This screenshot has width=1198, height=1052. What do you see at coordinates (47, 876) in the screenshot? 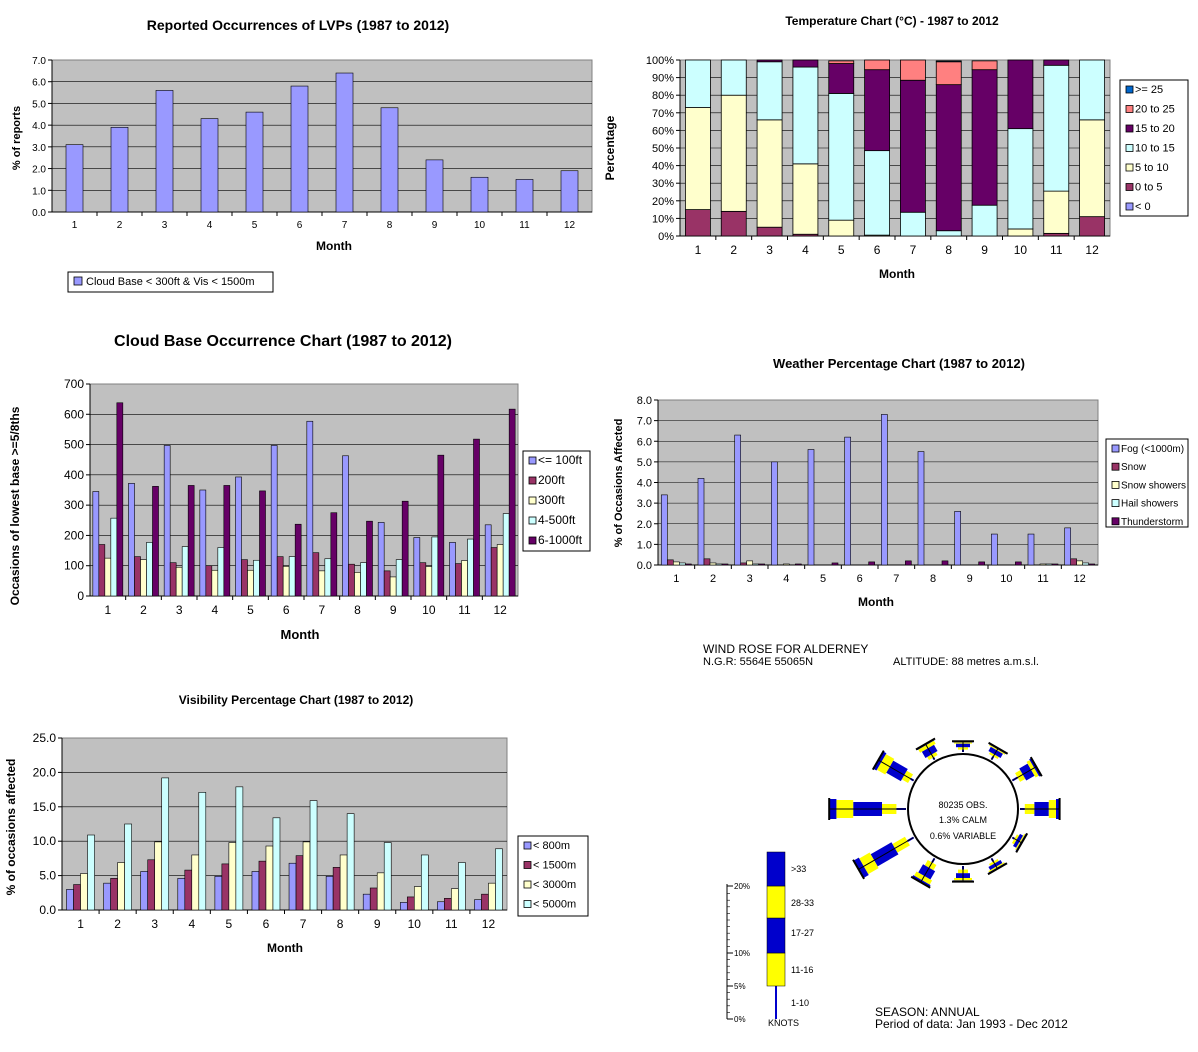
I see `vis-y-tick-label: 5.0` at bounding box center [47, 876].